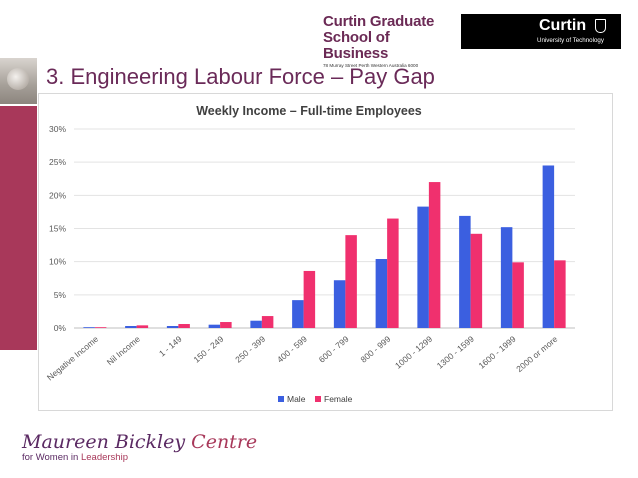 The image size is (638, 478). Describe the element at coordinates (240, 76) in the screenshot. I see `slide-title: 3. Engineering Labour Force – Pay Gap` at that location.